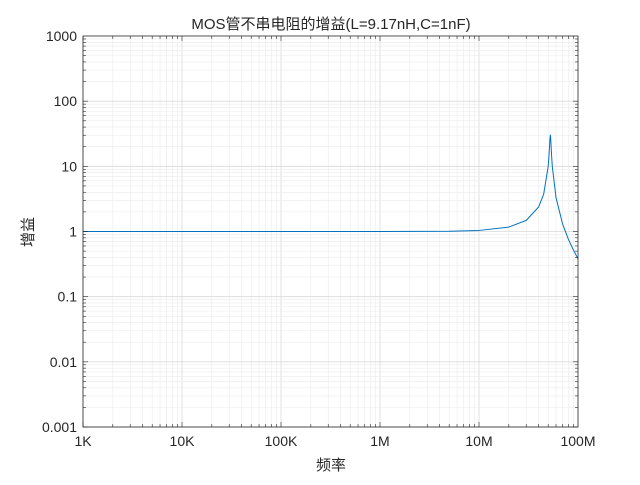 The height and width of the screenshot is (485, 640). I want to click on y-tick-label: 1000, so click(61, 36).